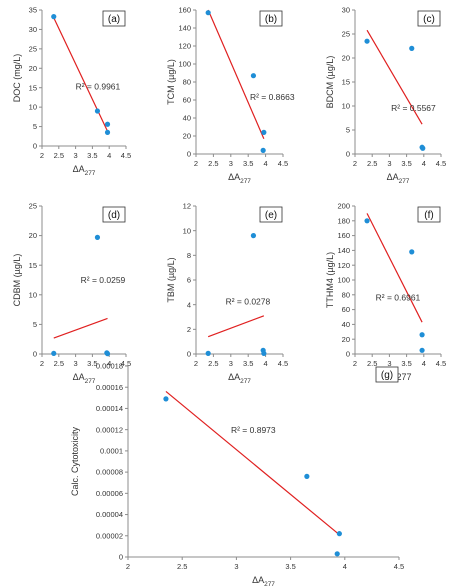  Describe the element at coordinates (330, 82) in the screenshot. I see `y-axis-label: BDCM (µg/L)` at that location.